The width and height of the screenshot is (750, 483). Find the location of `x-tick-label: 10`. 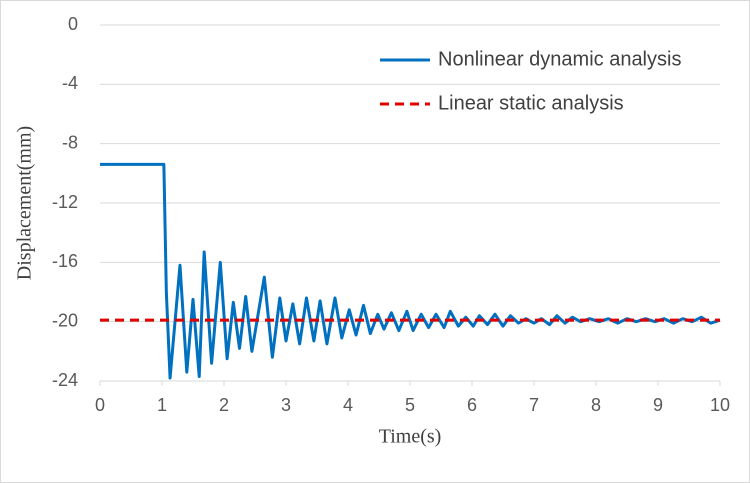

x-tick-label: 10 is located at coordinates (720, 405).